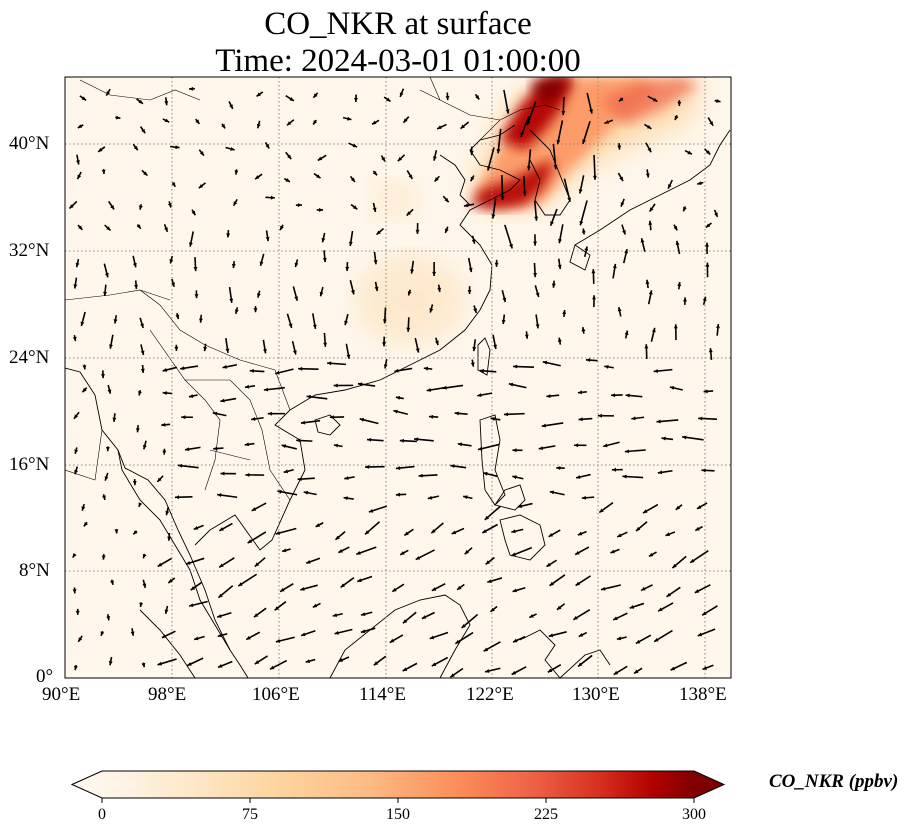 This screenshot has height=836, width=920. I want to click on coastline-sulawesi, so click(540, 653).